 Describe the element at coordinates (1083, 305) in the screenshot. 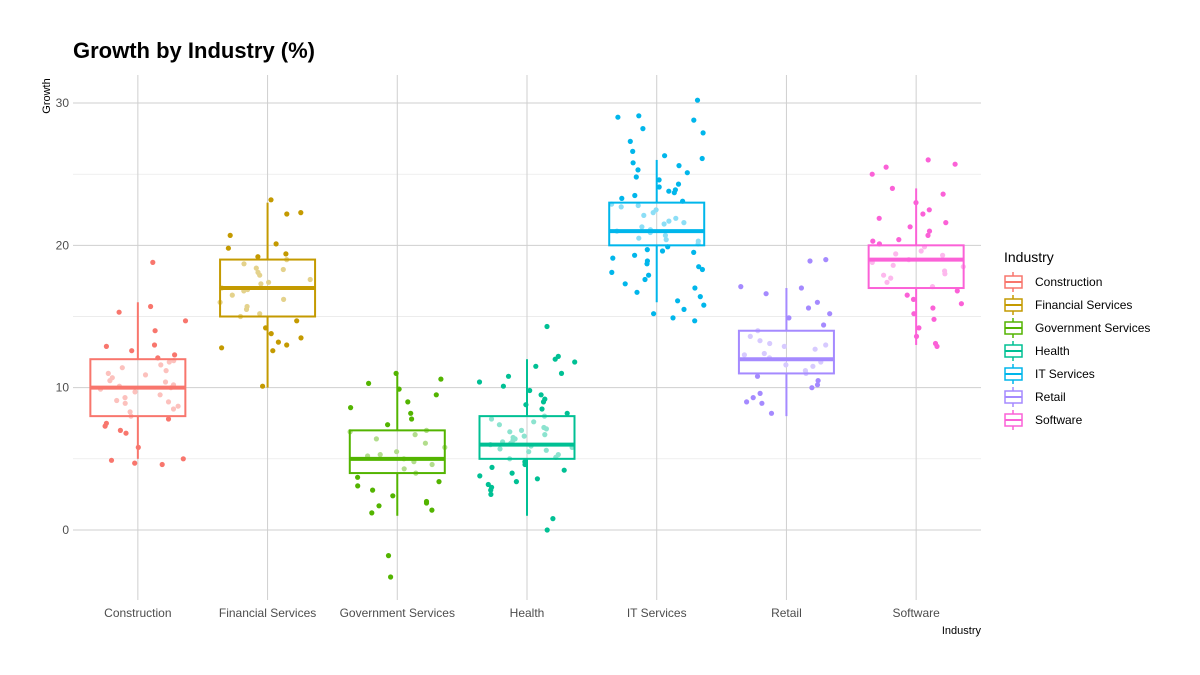

I see `legend-label: Financial Services` at that location.